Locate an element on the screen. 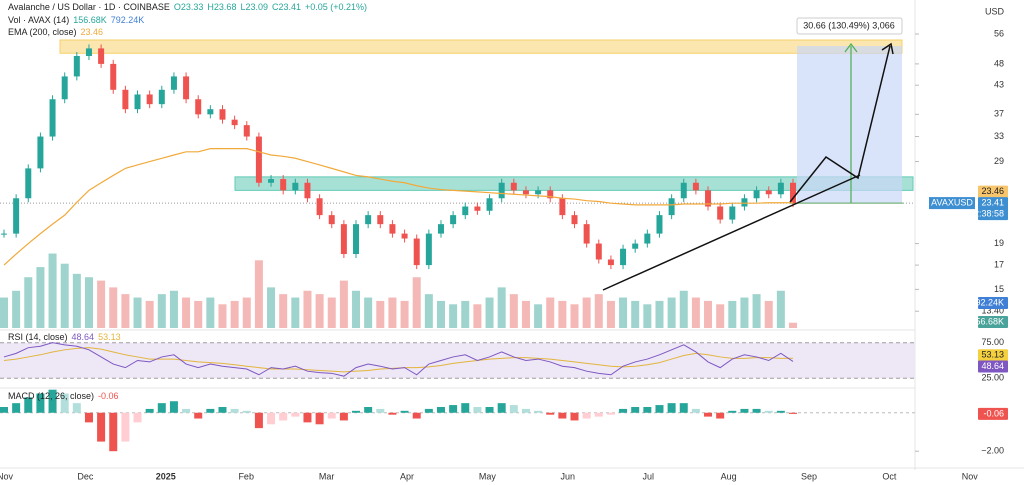  y-tick-label: 15 is located at coordinates (999, 289).